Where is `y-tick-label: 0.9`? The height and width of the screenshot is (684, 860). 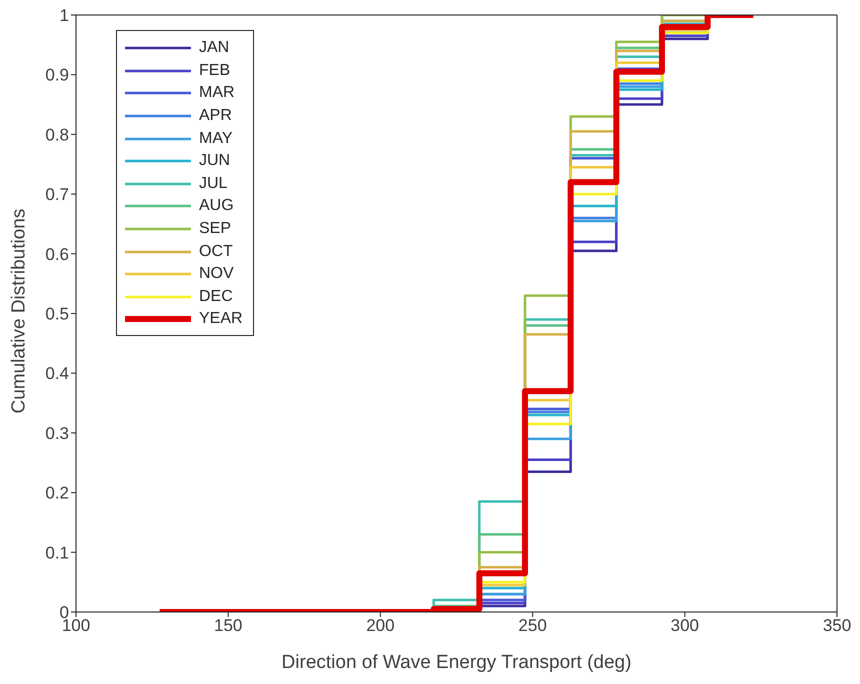 y-tick-label: 0.9 is located at coordinates (57, 75).